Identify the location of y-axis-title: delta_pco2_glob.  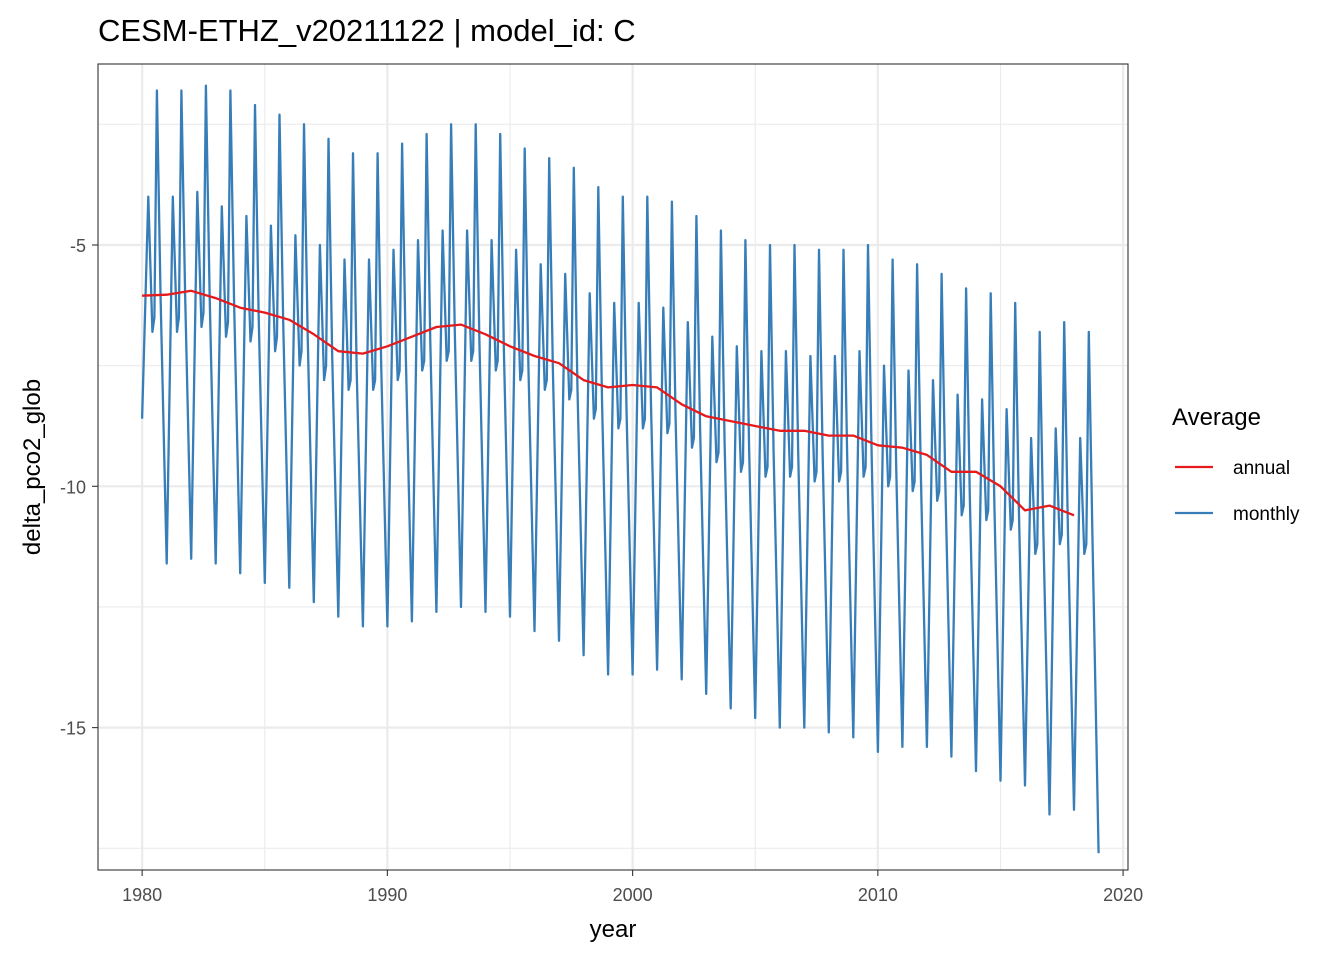
(32, 467).